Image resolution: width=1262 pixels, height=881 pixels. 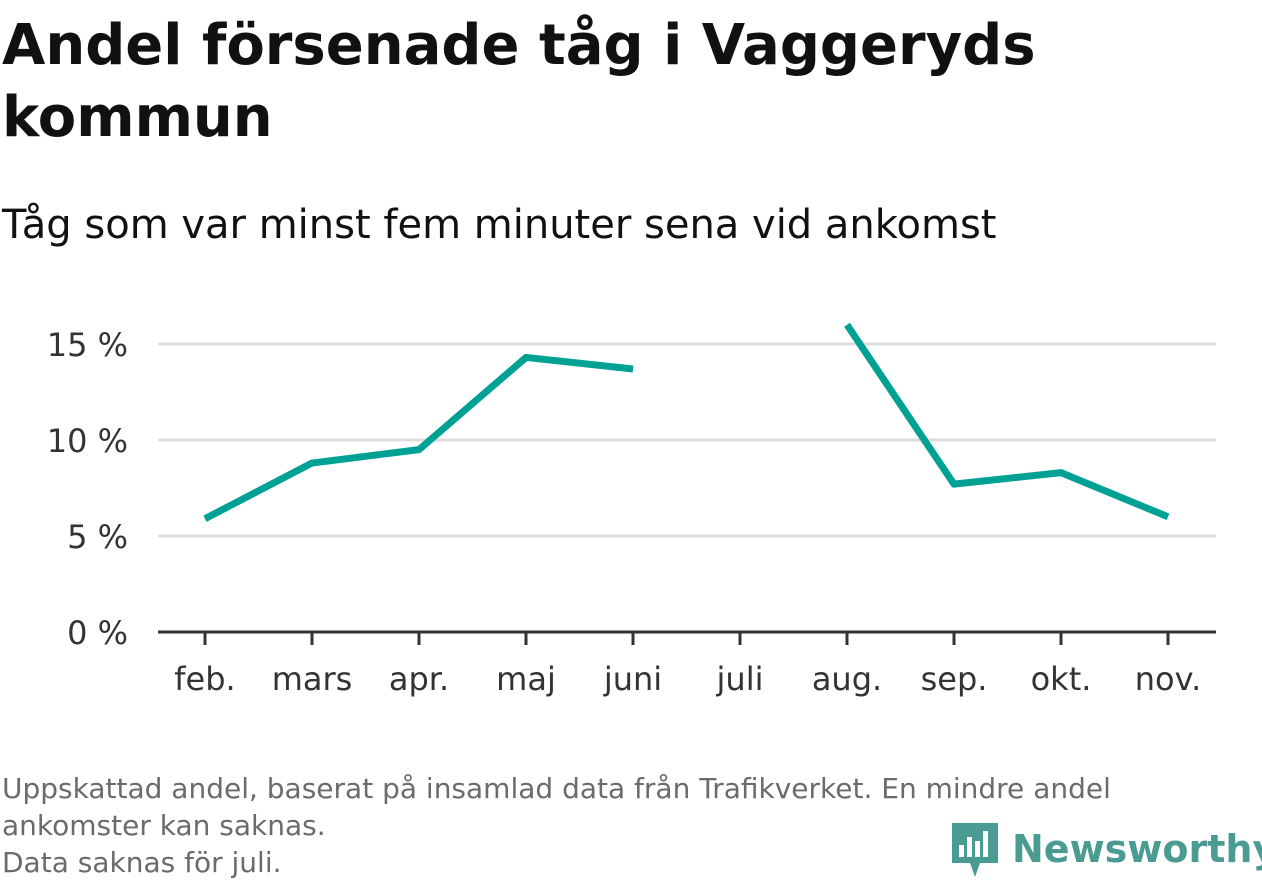 I want to click on x-tick-label: juni, so click(x=632, y=679).